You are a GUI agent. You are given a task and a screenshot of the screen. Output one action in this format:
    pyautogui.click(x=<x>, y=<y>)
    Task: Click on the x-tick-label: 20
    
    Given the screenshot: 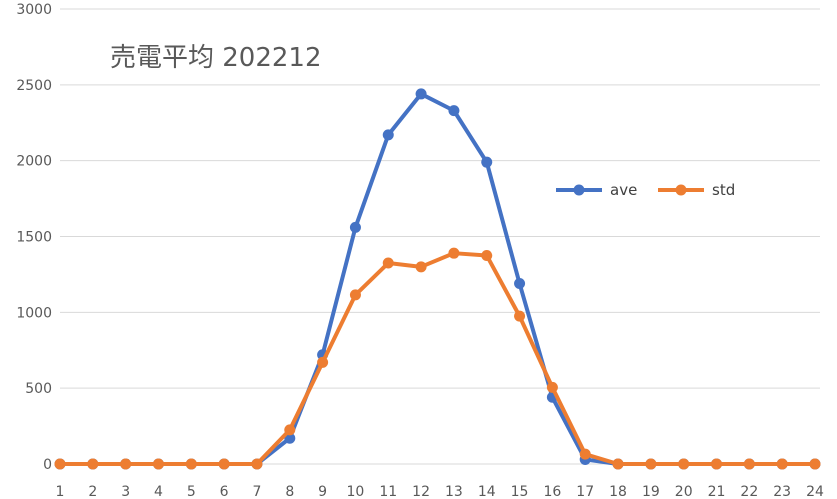 What is the action you would take?
    pyautogui.click(x=684, y=491)
    